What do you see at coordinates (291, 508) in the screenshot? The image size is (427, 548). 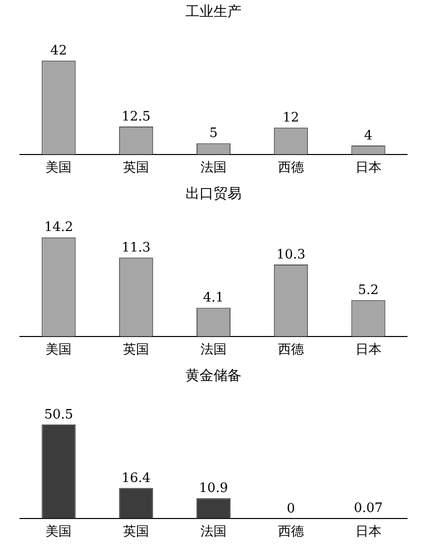 I see `data-label: 0` at bounding box center [291, 508].